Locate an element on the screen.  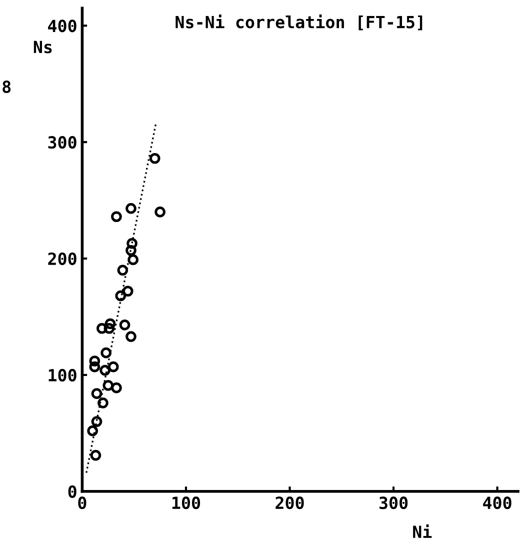
x-tick-label: 100 is located at coordinates (186, 503).